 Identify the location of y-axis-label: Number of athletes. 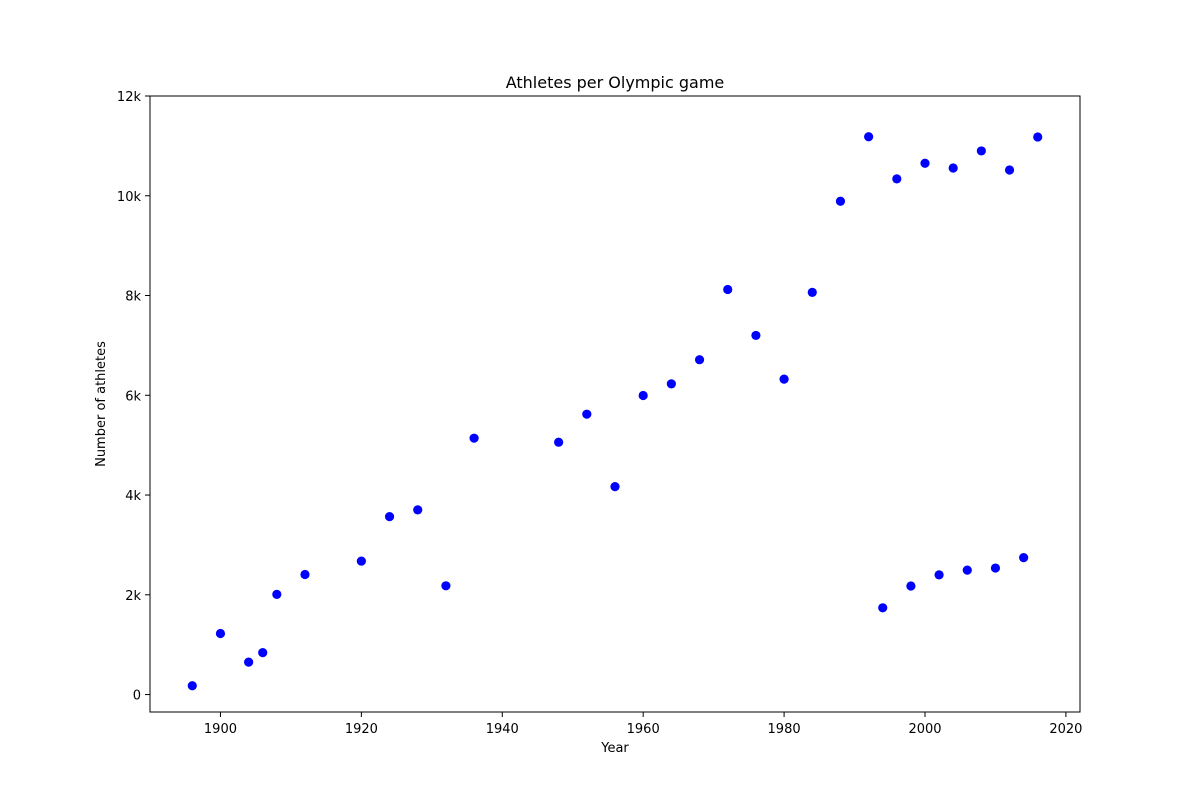
(101, 404).